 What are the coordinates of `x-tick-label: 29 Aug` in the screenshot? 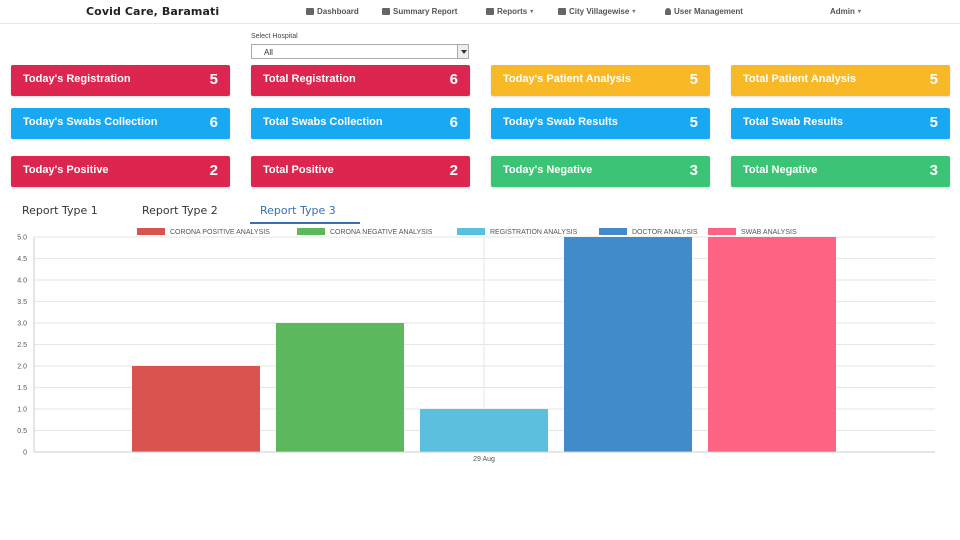 It's located at (484, 459).